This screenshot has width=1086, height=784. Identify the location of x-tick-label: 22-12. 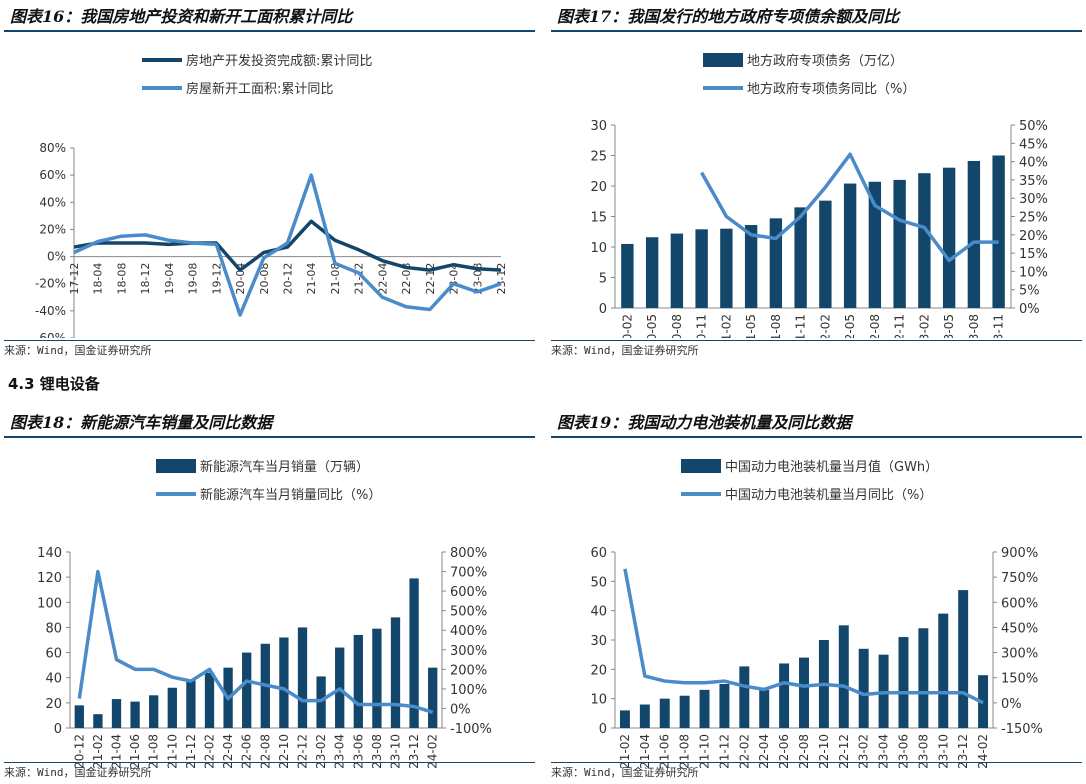
(844, 751).